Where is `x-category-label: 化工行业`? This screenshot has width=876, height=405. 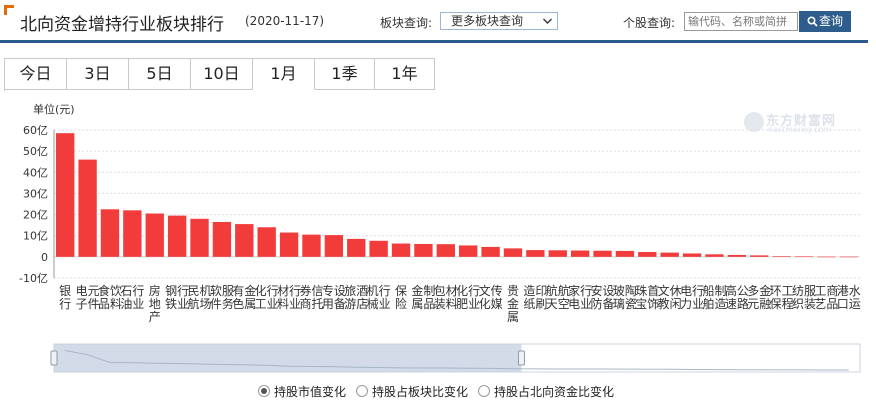 x-category-label: 化工行业 is located at coordinates (267, 297).